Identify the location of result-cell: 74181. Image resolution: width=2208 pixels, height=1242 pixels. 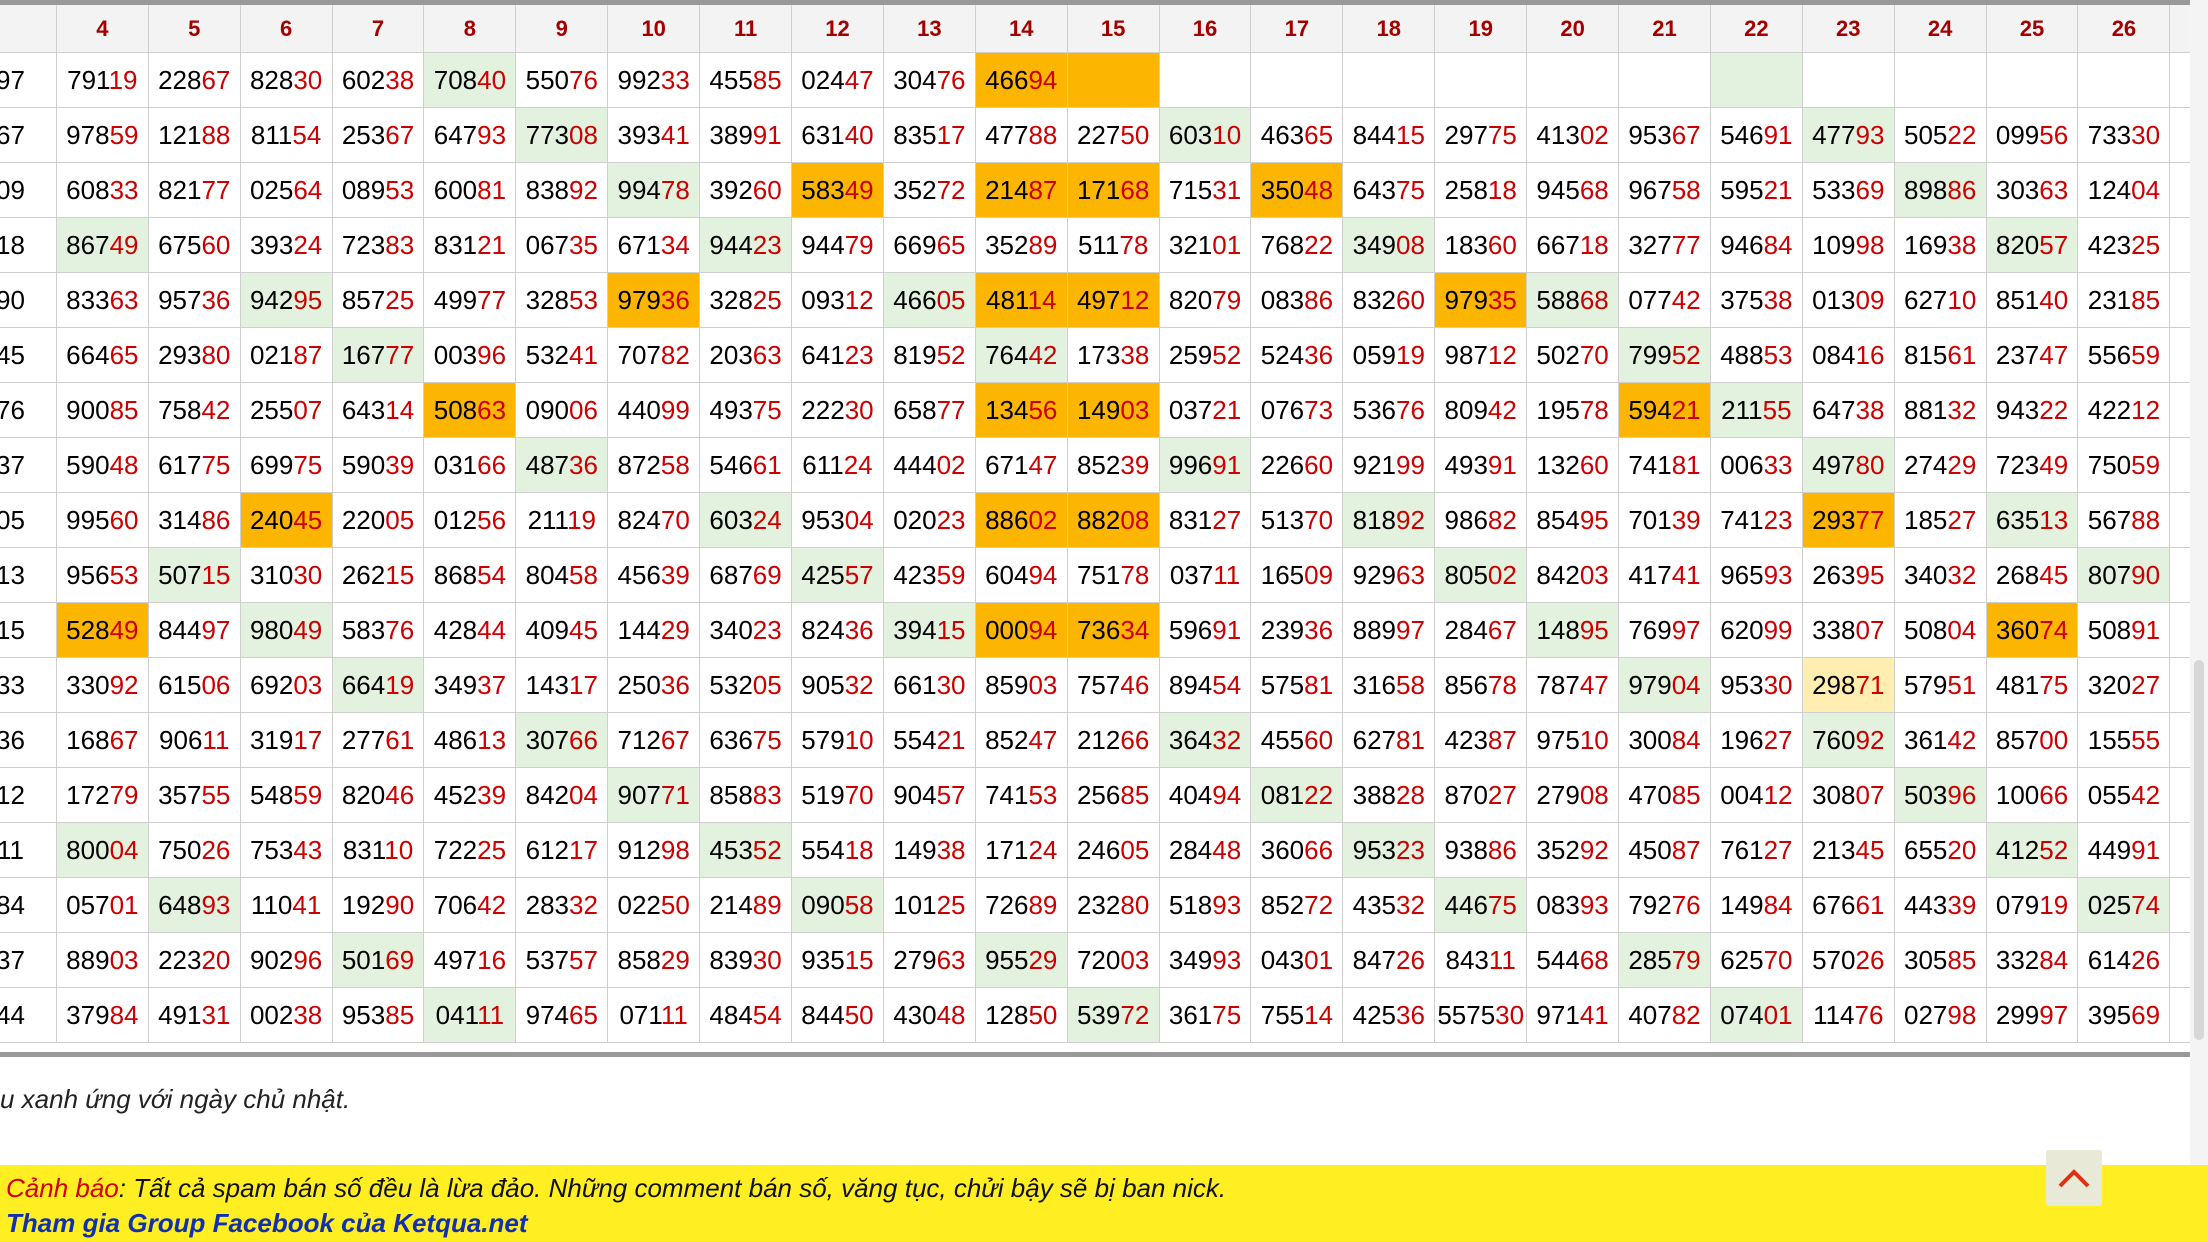
(1664, 465).